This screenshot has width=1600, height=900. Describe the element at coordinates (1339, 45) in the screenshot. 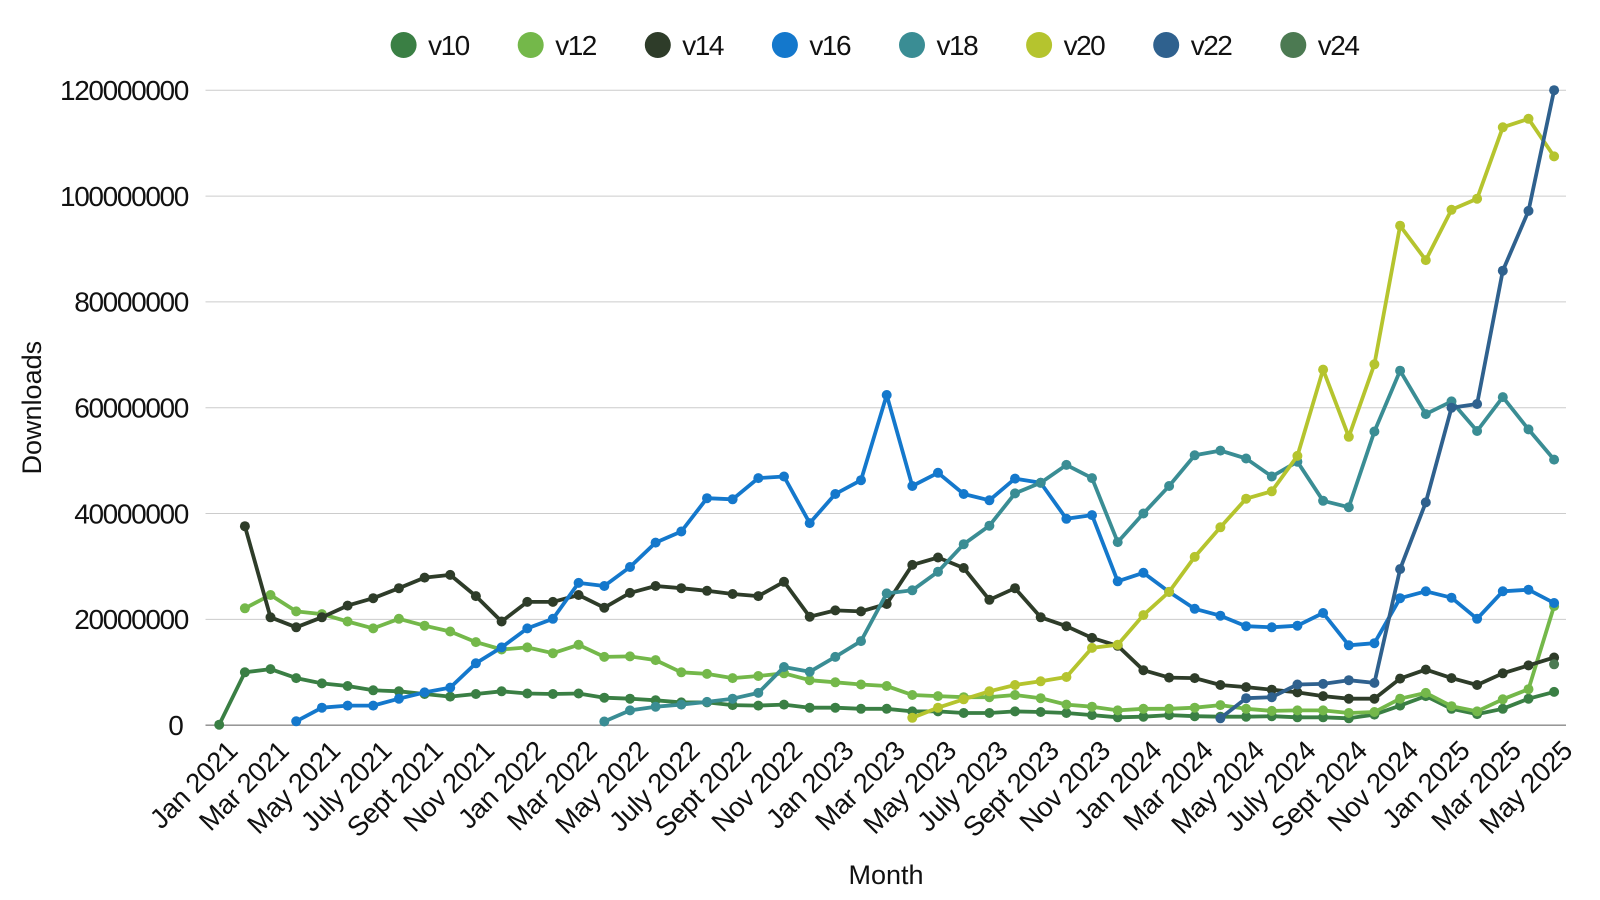

I see `svg-text: v24` at that location.